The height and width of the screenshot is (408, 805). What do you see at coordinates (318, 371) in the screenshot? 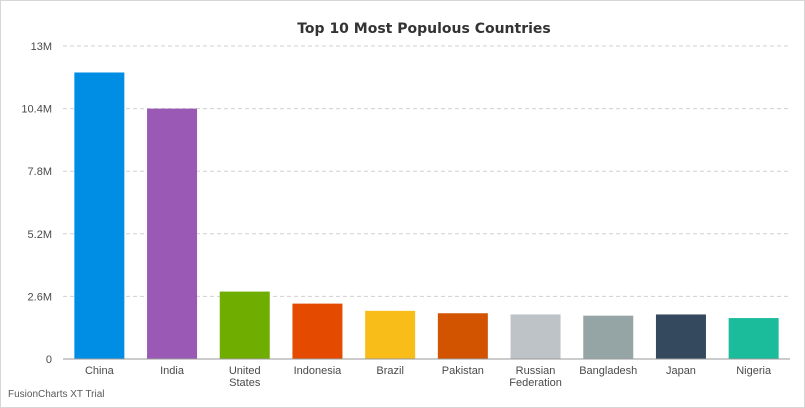
I see `x-tick-label: Indonesia` at bounding box center [318, 371].